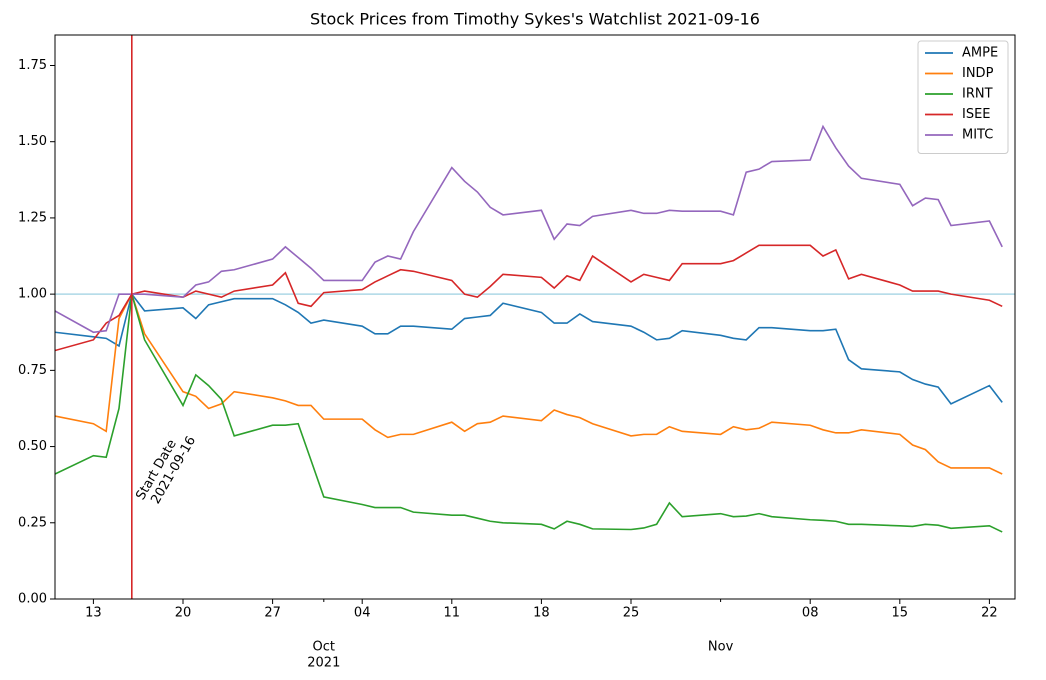  I want to click on y-tick-label: 1.75, so click(32, 65).